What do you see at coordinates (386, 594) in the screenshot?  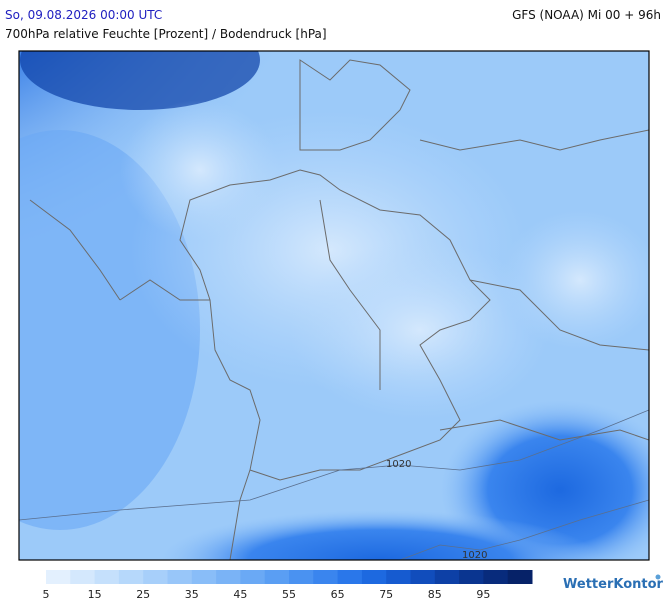 I see `legend-tick-label: 75` at bounding box center [386, 594].